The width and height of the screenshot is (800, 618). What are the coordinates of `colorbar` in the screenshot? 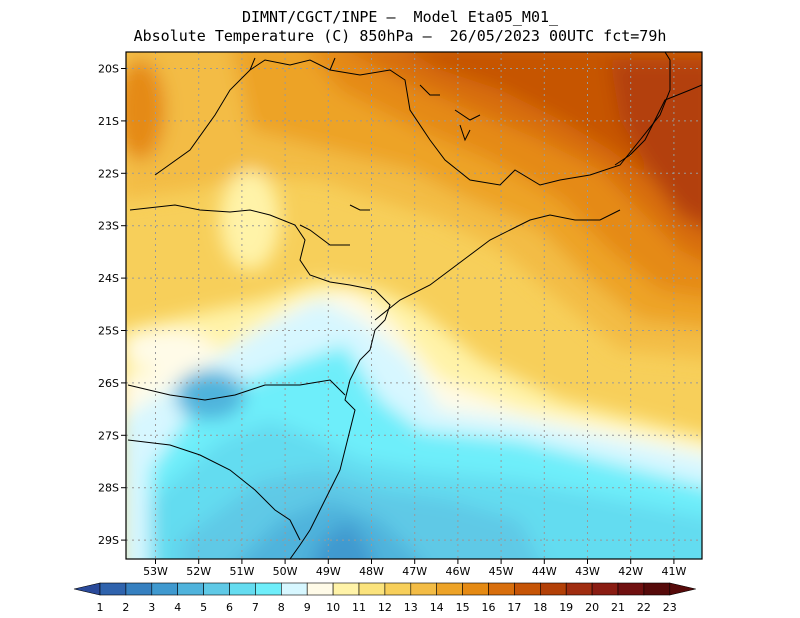 It's located at (384, 589).